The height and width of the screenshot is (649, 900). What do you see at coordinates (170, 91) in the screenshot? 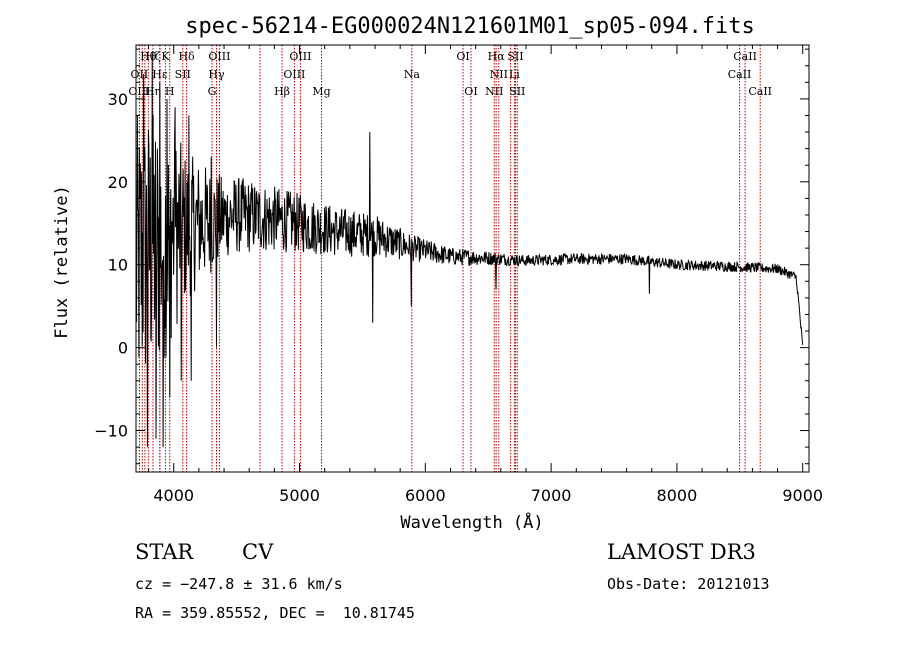
I see `emission-line-label: H` at bounding box center [170, 91].